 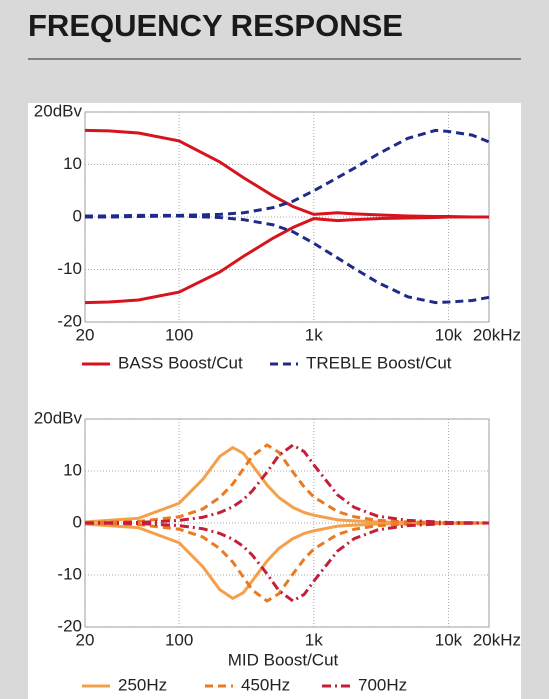 I want to click on legend-label: TREBLE Boost/Cut, so click(x=379, y=362).